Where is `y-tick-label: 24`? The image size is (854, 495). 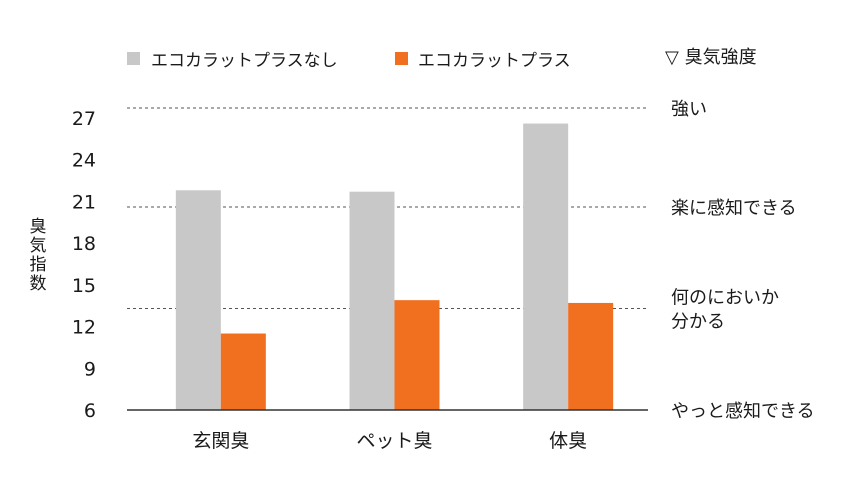 y-tick-label: 24 is located at coordinates (84, 161).